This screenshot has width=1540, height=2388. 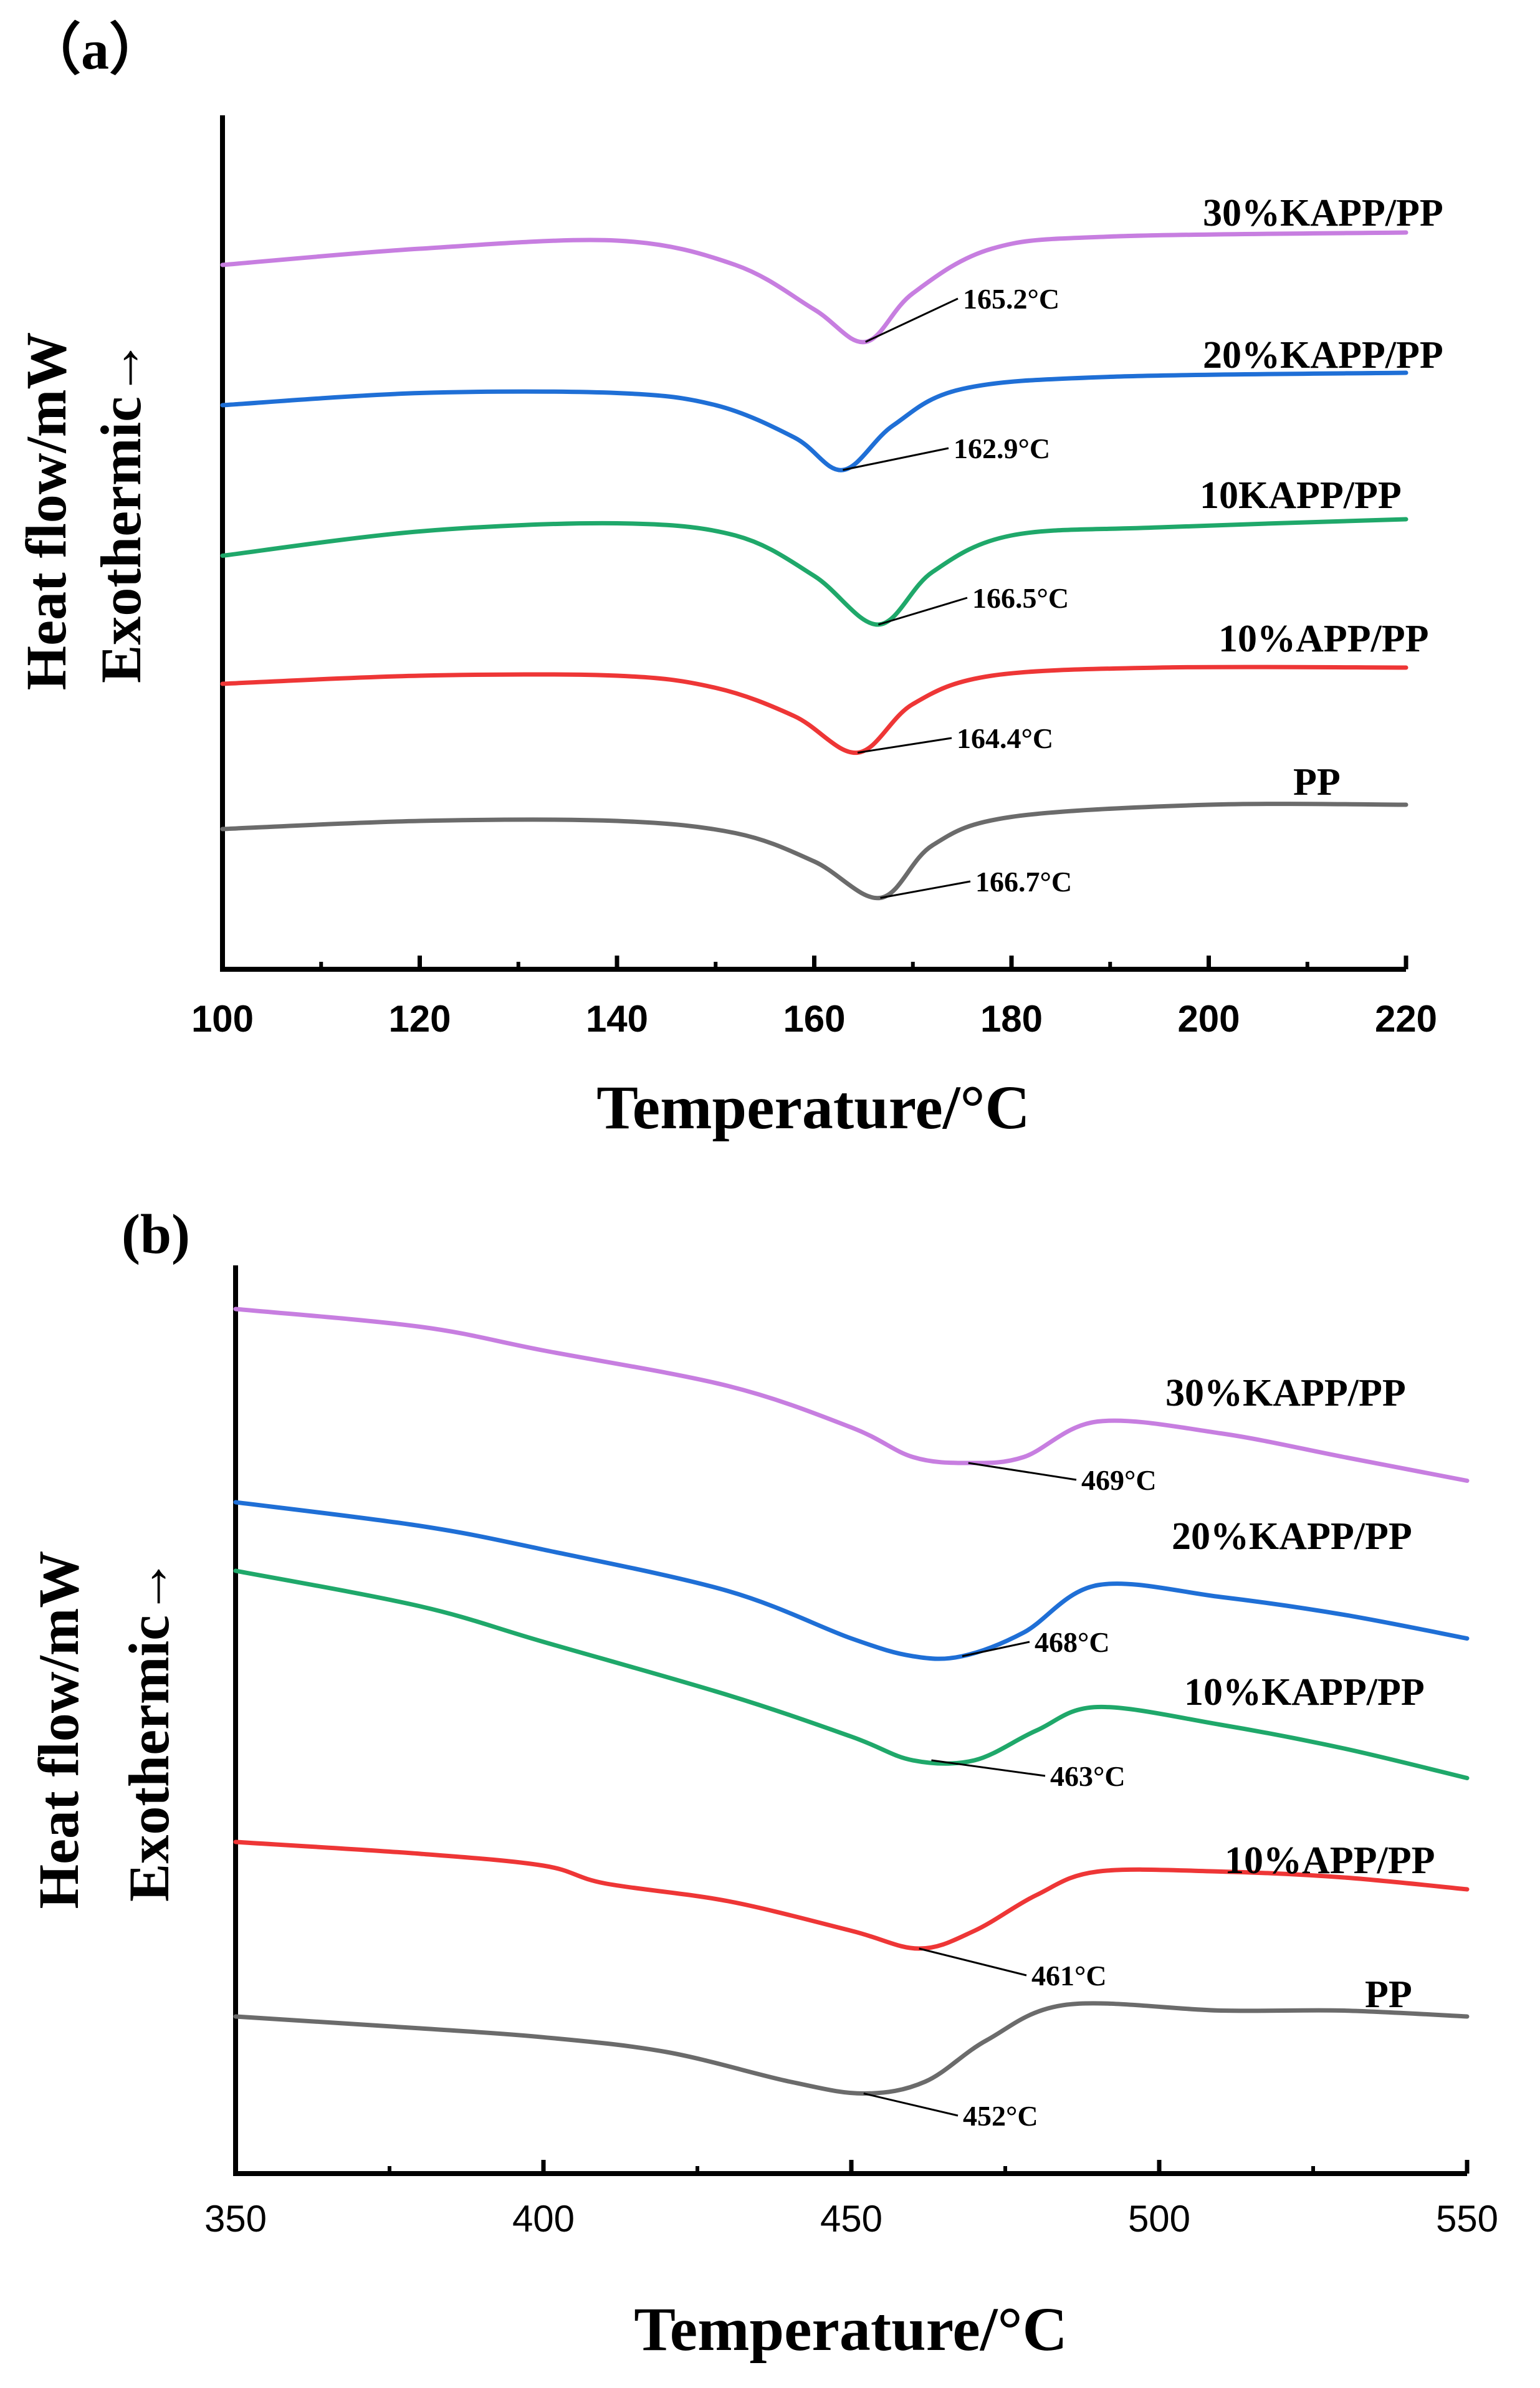 What do you see at coordinates (235, 2219) in the screenshot?
I see `x-tick-label: 350` at bounding box center [235, 2219].